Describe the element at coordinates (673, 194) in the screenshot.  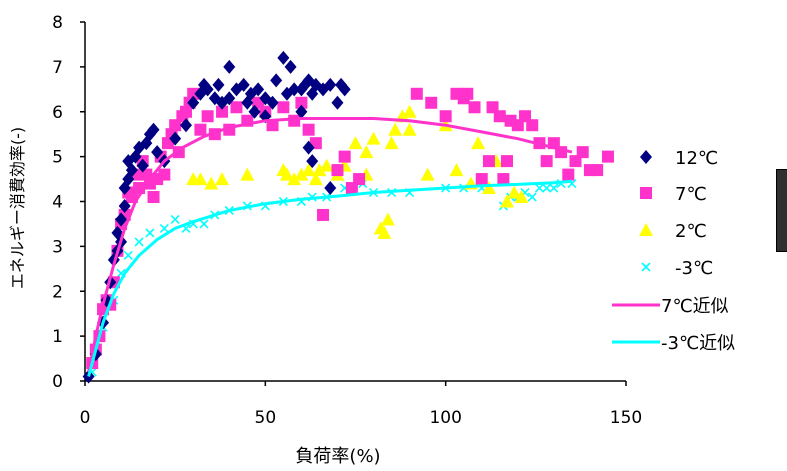
I see `legend-entry: 7℃` at that location.